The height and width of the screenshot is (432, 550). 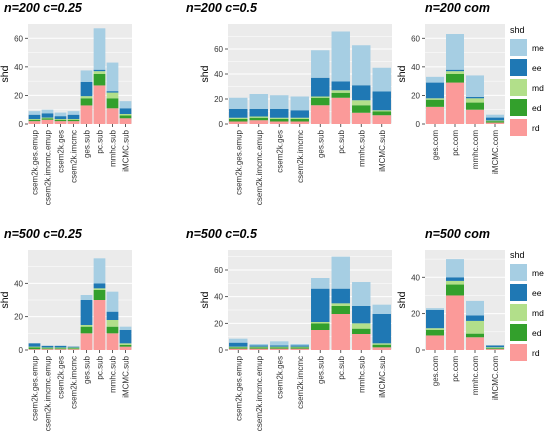 I want to click on panel-title: n=500 c=0.5, so click(x=222, y=234).